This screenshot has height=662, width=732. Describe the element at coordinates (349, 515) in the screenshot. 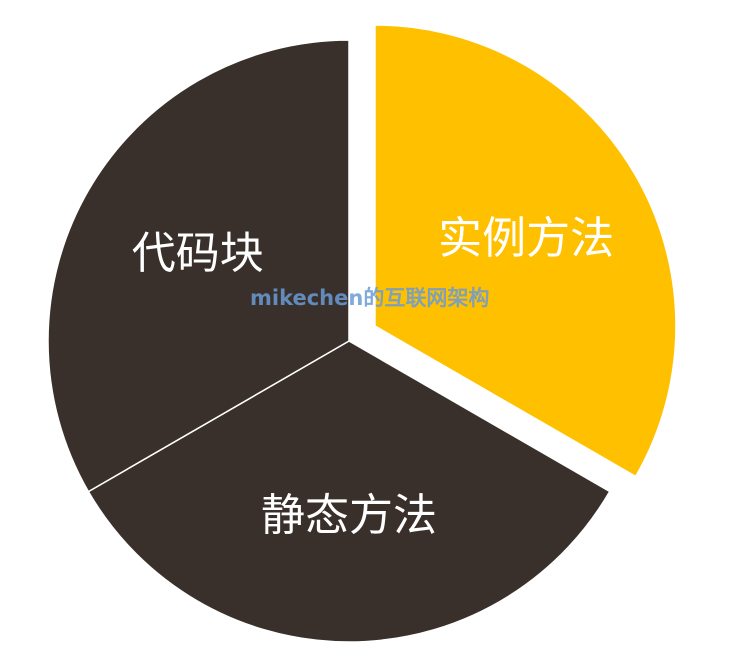

I see `pie-slice-label: 静态方法` at that location.